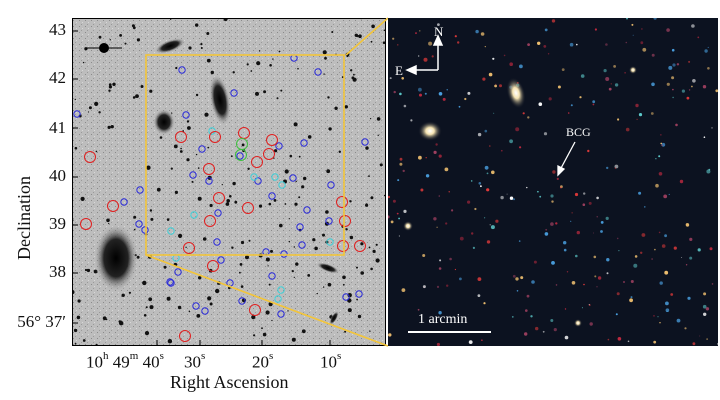 This screenshot has height=400, width=720. I want to click on zoom-box, so click(245, 155).